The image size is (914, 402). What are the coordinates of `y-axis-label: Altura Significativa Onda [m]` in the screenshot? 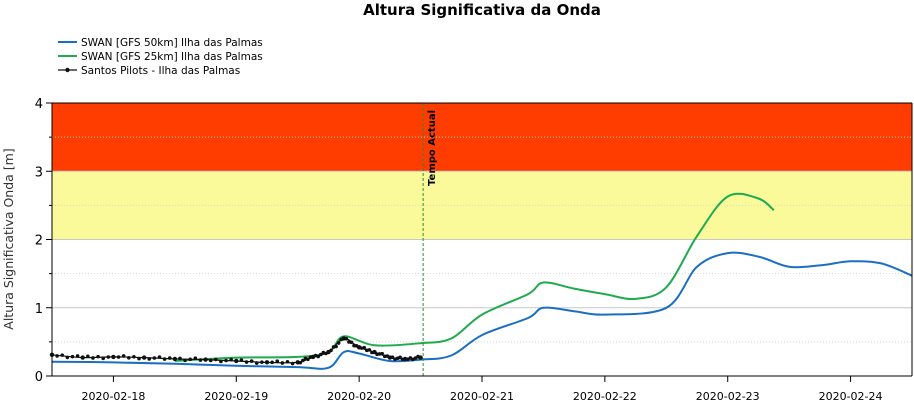 It's located at (8, 238).